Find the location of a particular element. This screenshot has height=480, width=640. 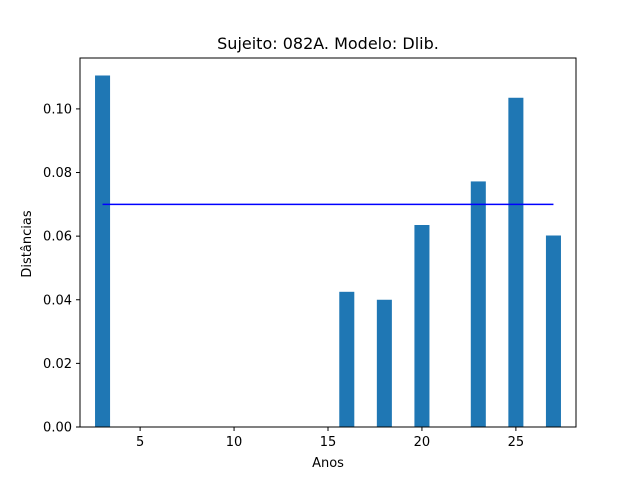

x-tick-label: 15 is located at coordinates (328, 442).